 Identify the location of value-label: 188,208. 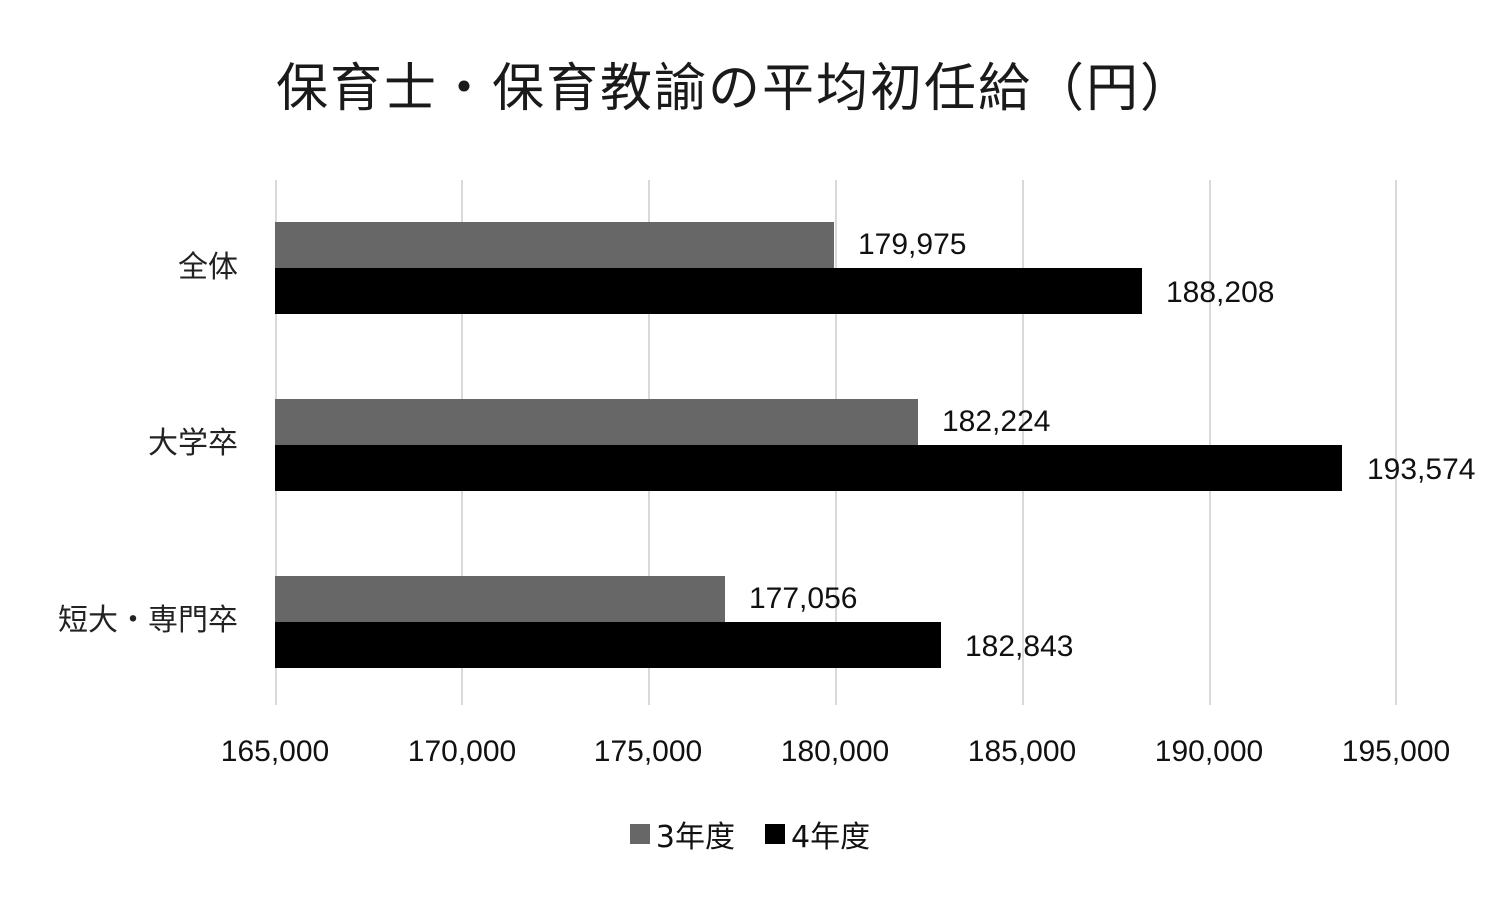
(1220, 292).